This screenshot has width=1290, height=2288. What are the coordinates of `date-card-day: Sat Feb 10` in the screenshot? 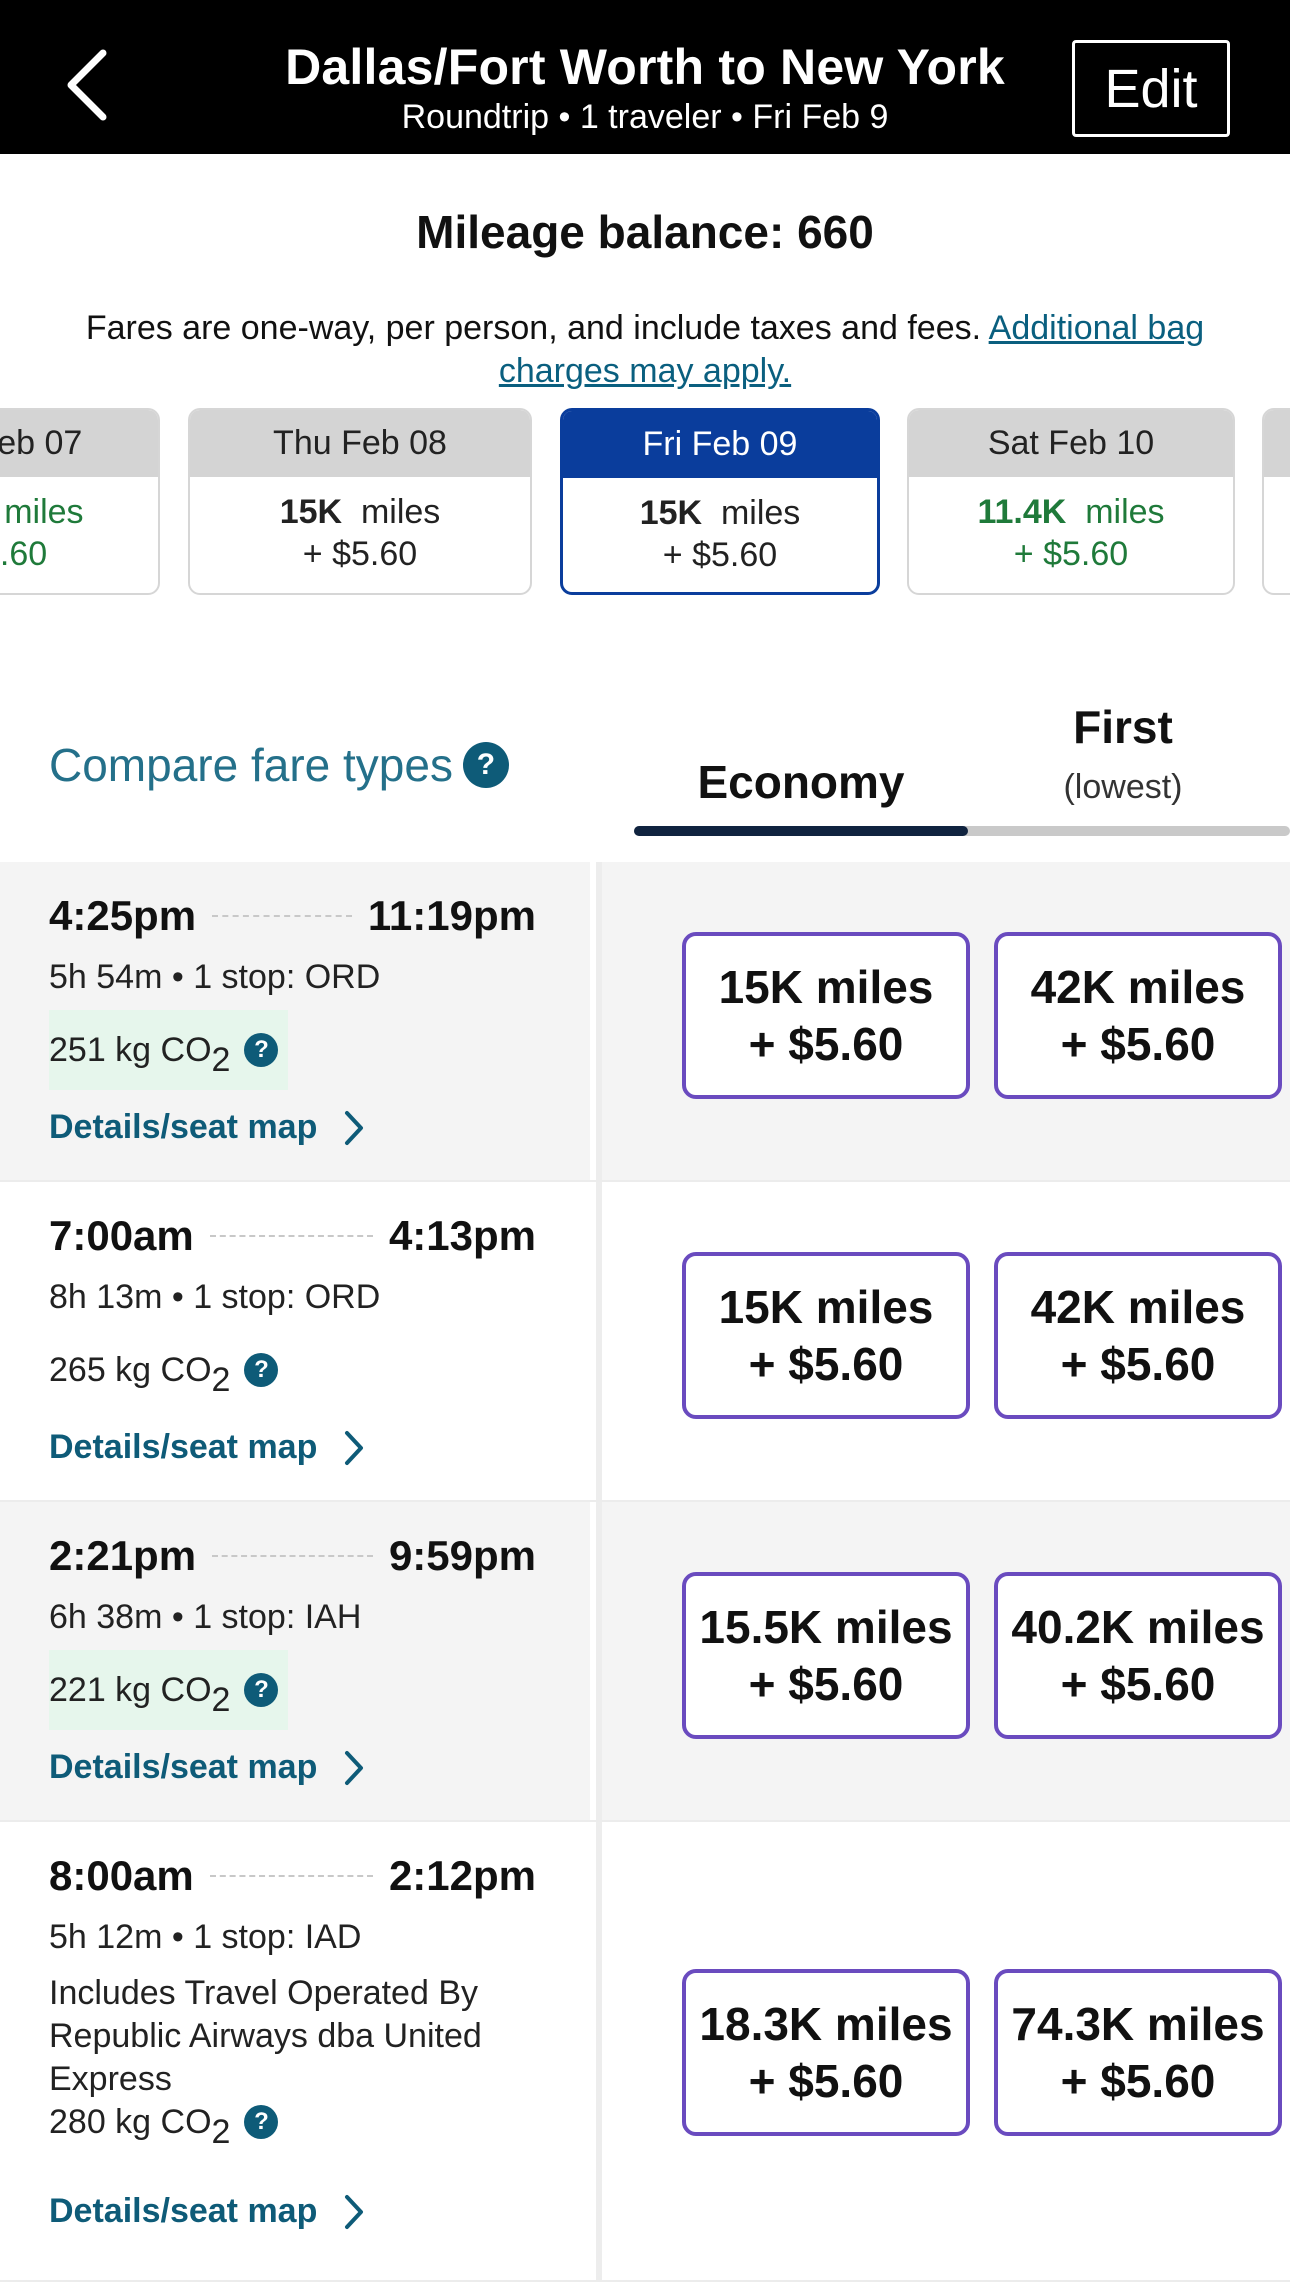 It's located at (1071, 443).